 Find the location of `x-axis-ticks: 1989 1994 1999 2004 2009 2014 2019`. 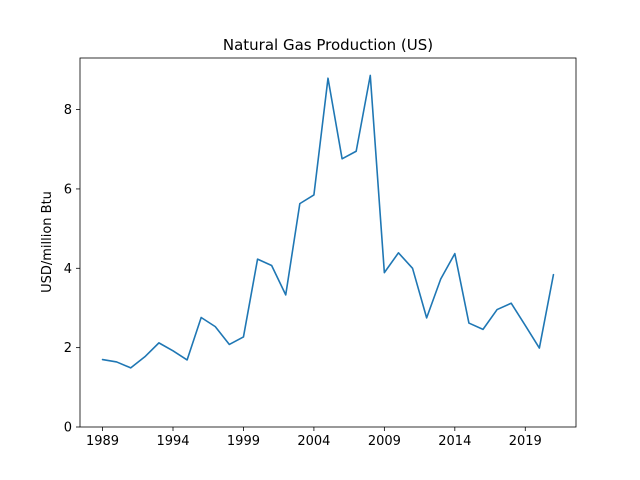

x-axis-ticks: 1989 1994 1999 2004 2009 2014 2019 is located at coordinates (314, 438).